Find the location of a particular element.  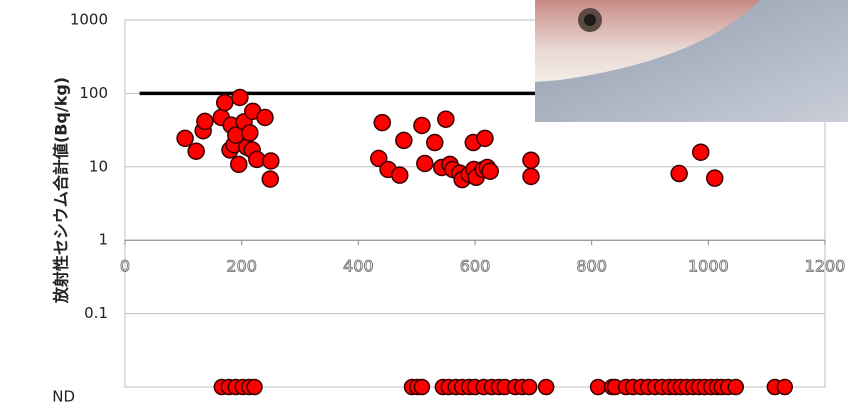

x-tick-label: 400 is located at coordinates (358, 266).